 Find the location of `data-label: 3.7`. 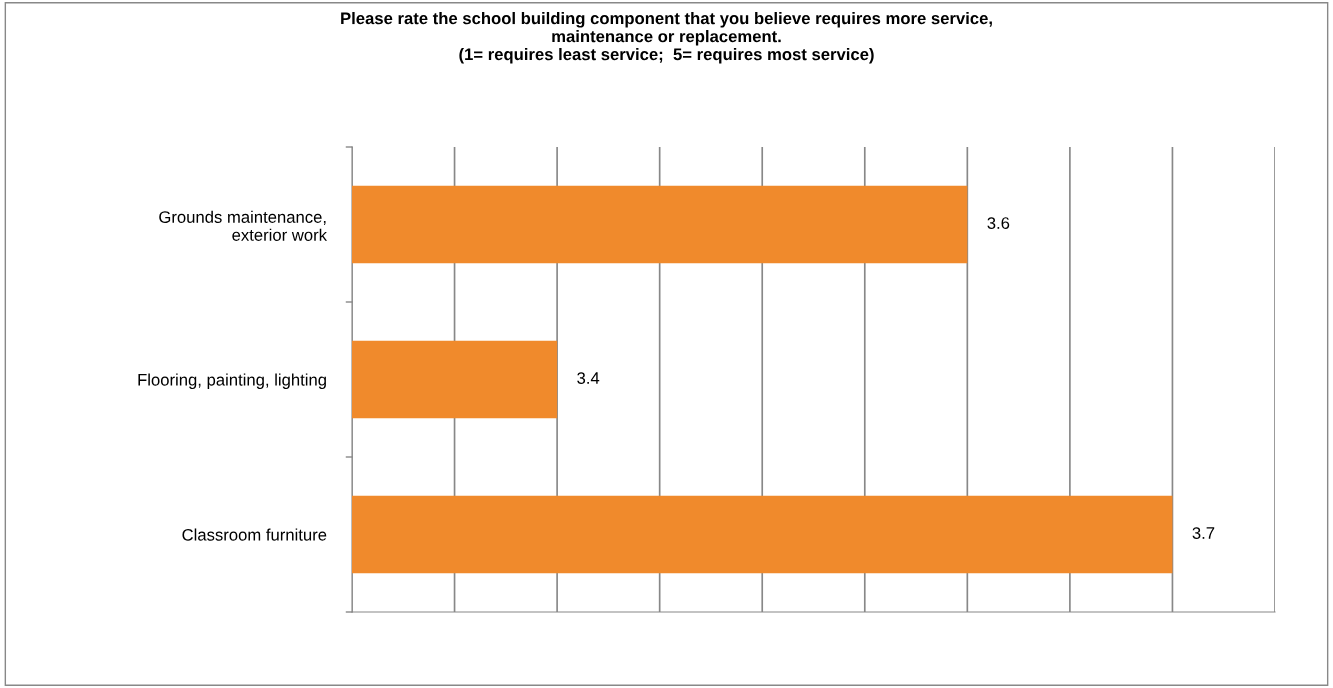

data-label: 3.7 is located at coordinates (1203, 533).